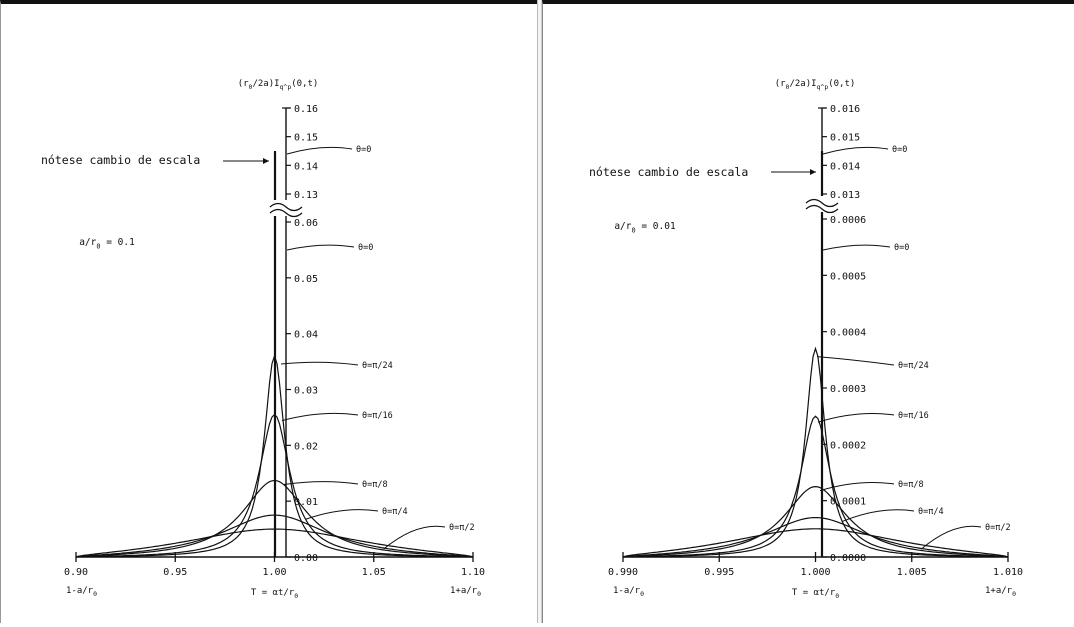 This screenshot has height=627, width=1074. I want to click on x-tick-label: 1.10, so click(473, 572).